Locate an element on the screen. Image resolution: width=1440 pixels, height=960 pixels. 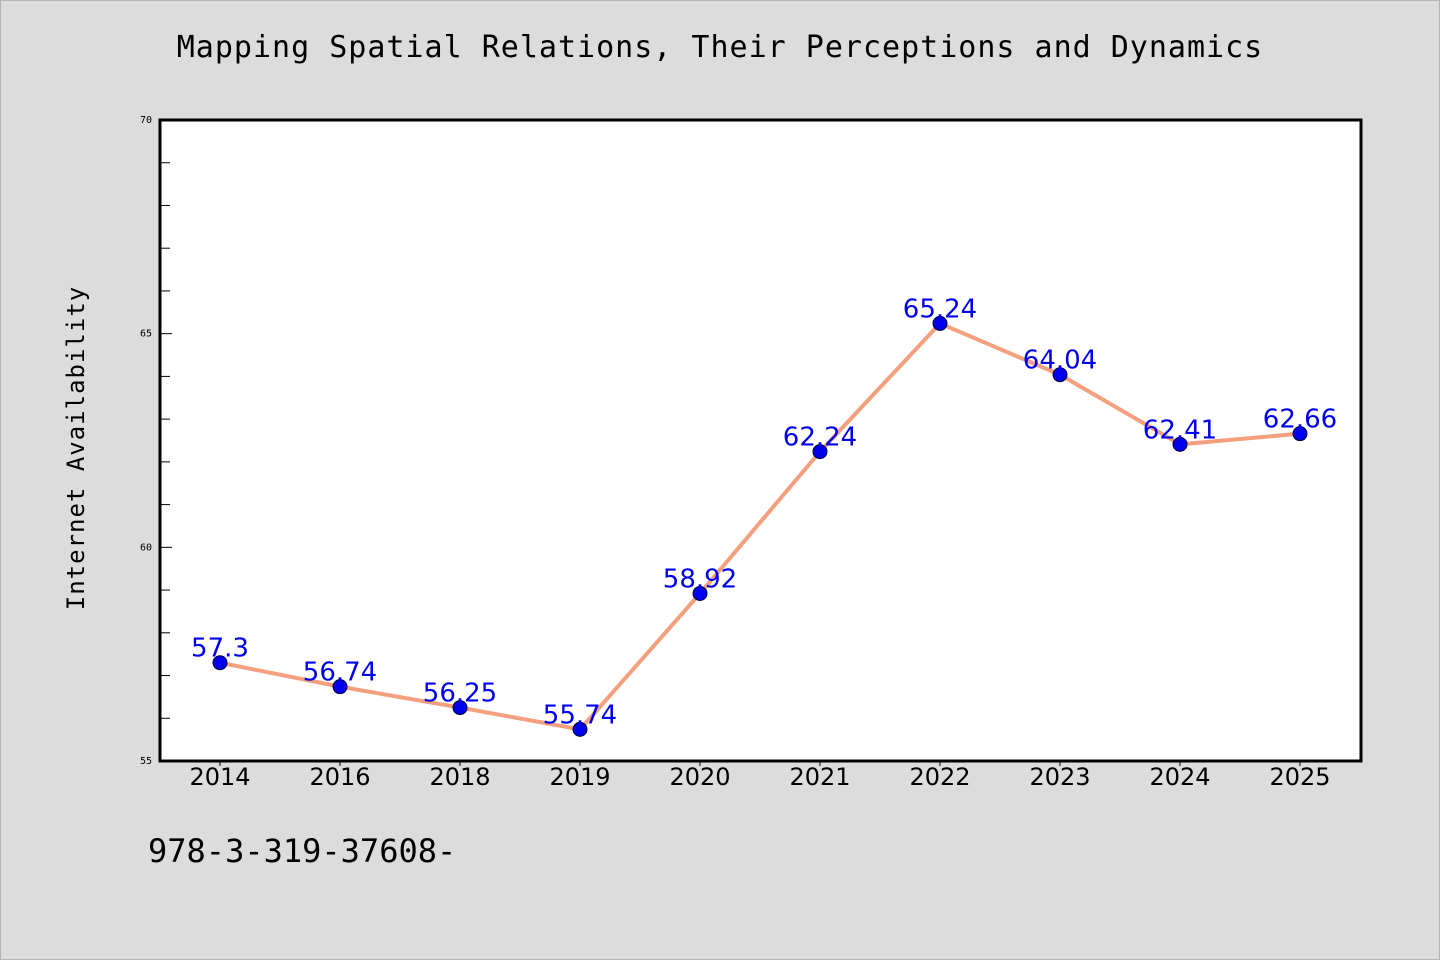
data-label: 56.74 is located at coordinates (340, 673).